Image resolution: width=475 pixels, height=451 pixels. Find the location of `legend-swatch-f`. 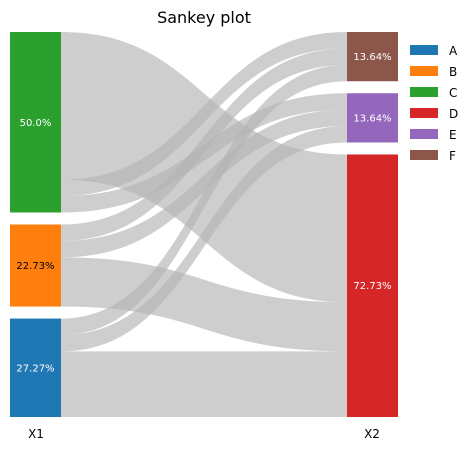

legend-swatch-f is located at coordinates (424, 155).